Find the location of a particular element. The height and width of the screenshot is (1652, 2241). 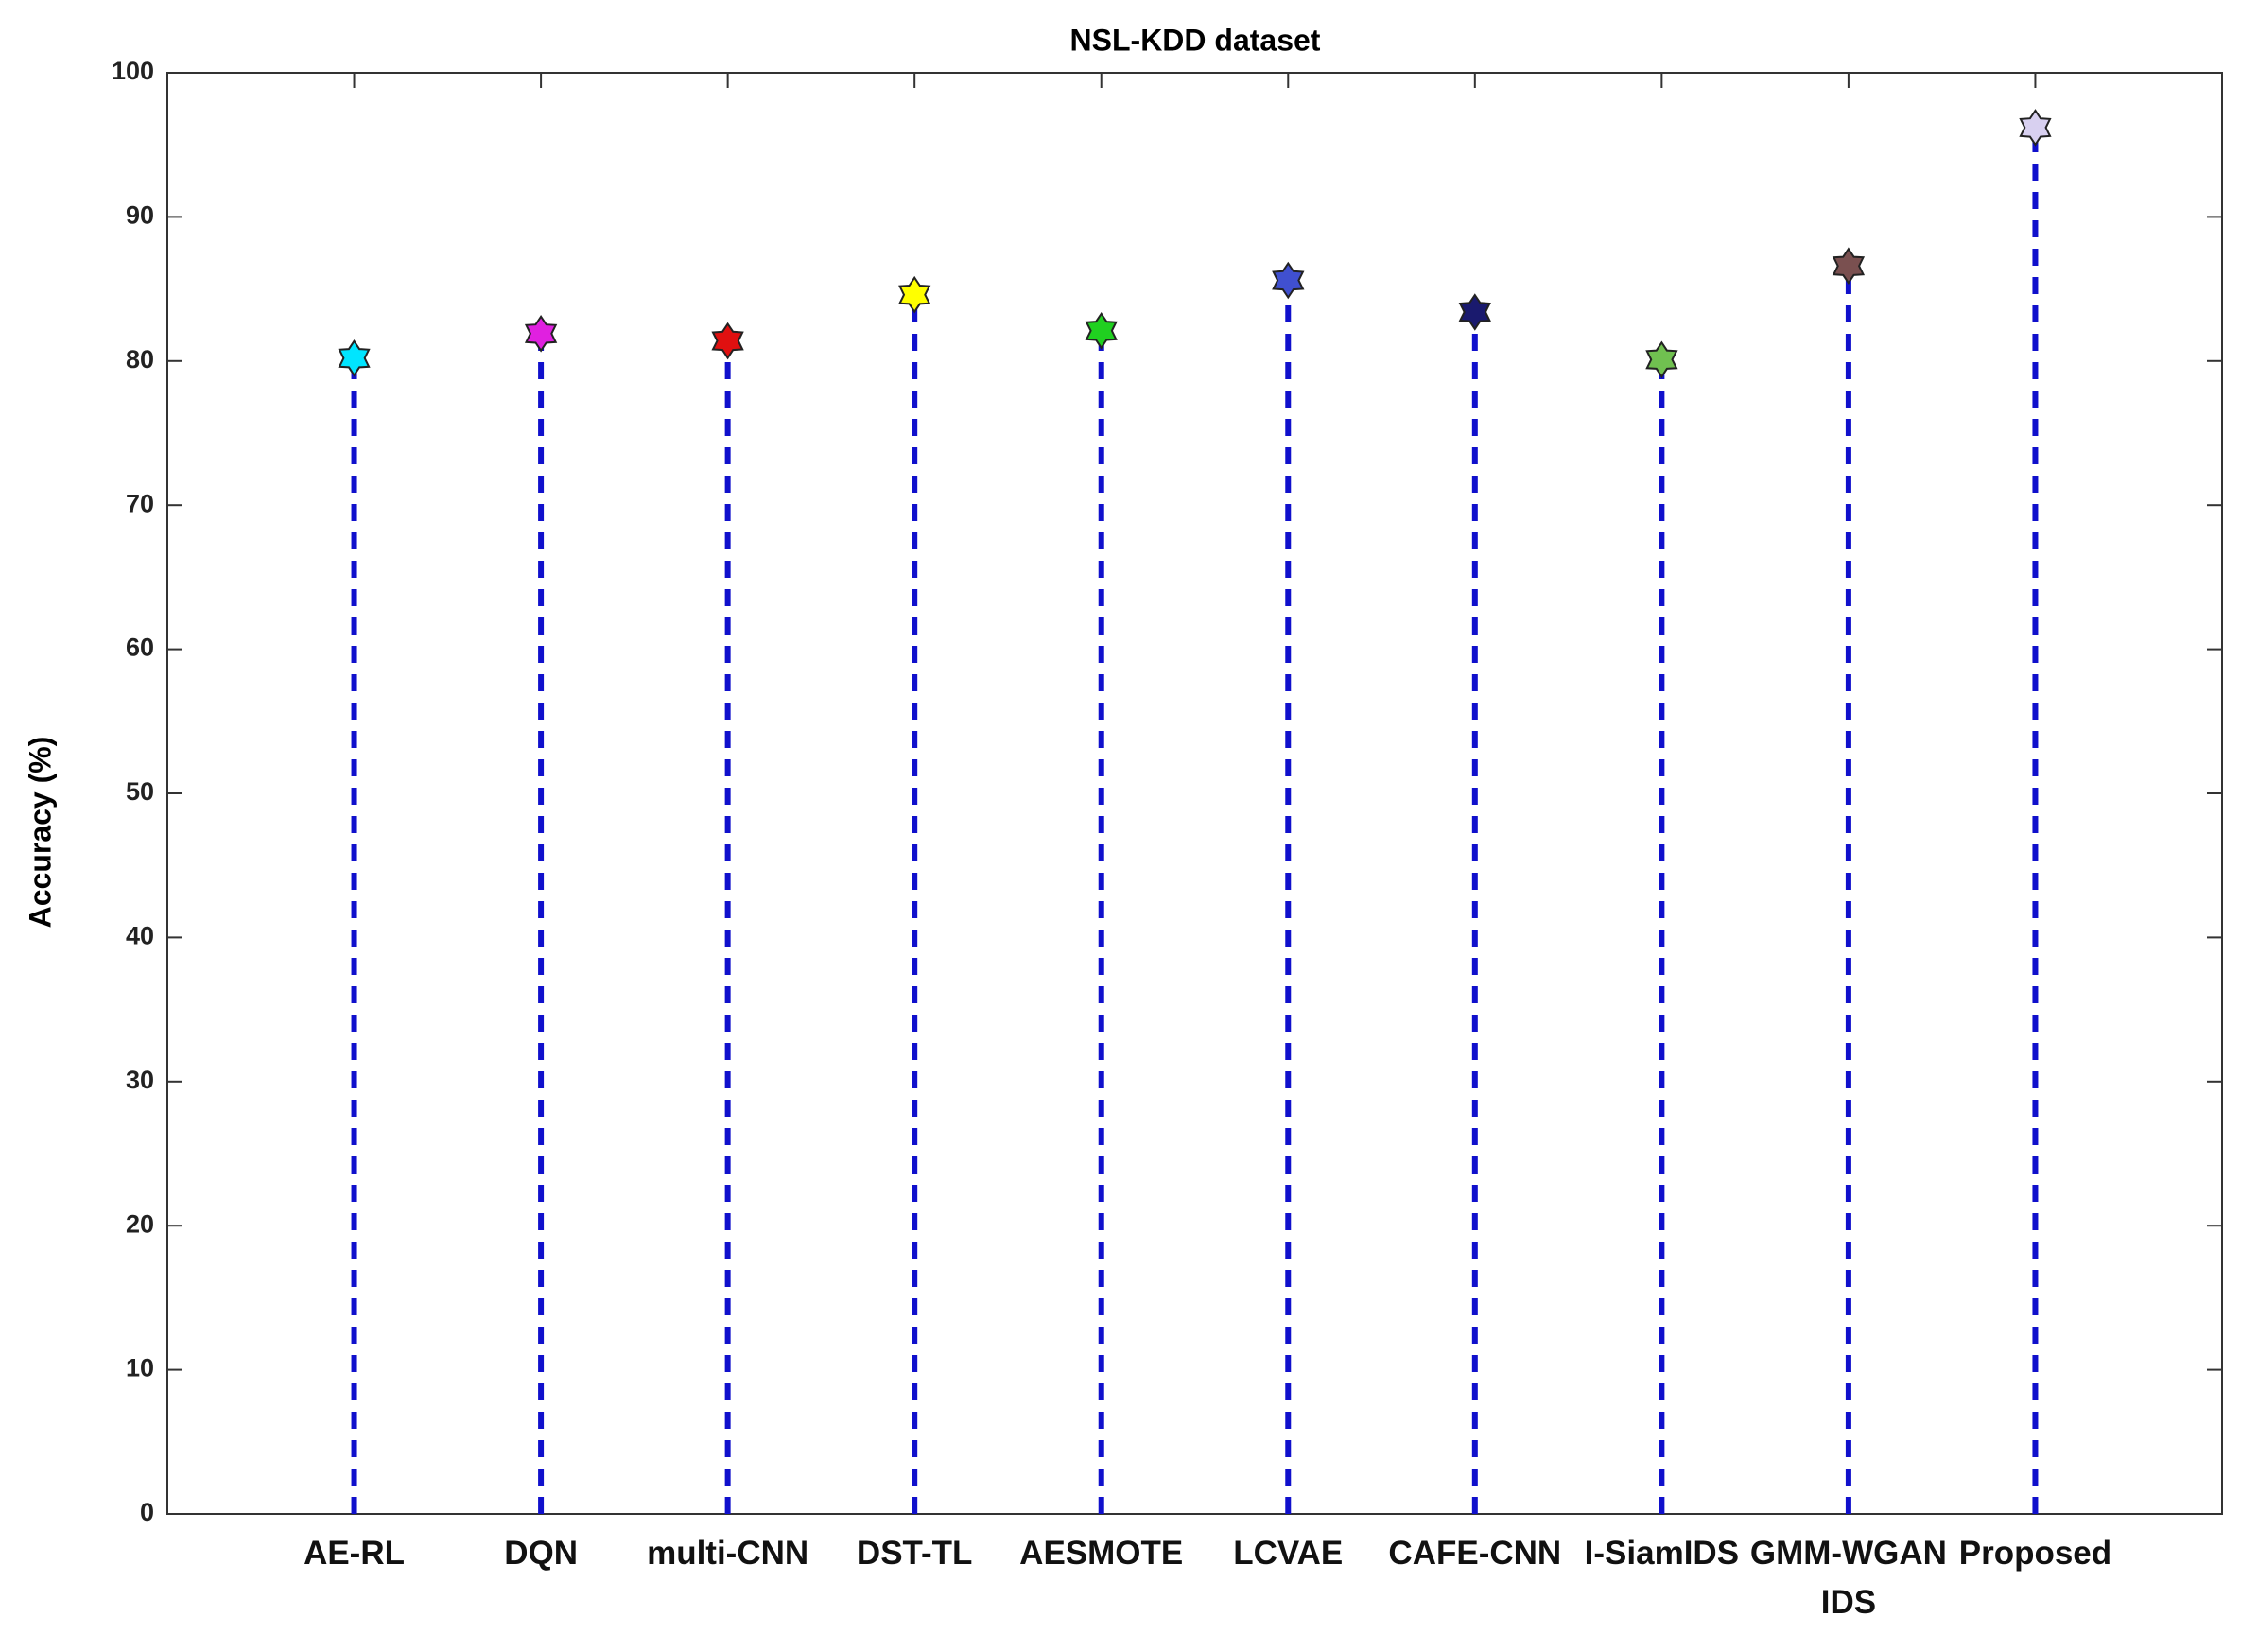

y-tick-label: 40 is located at coordinates (140, 936).